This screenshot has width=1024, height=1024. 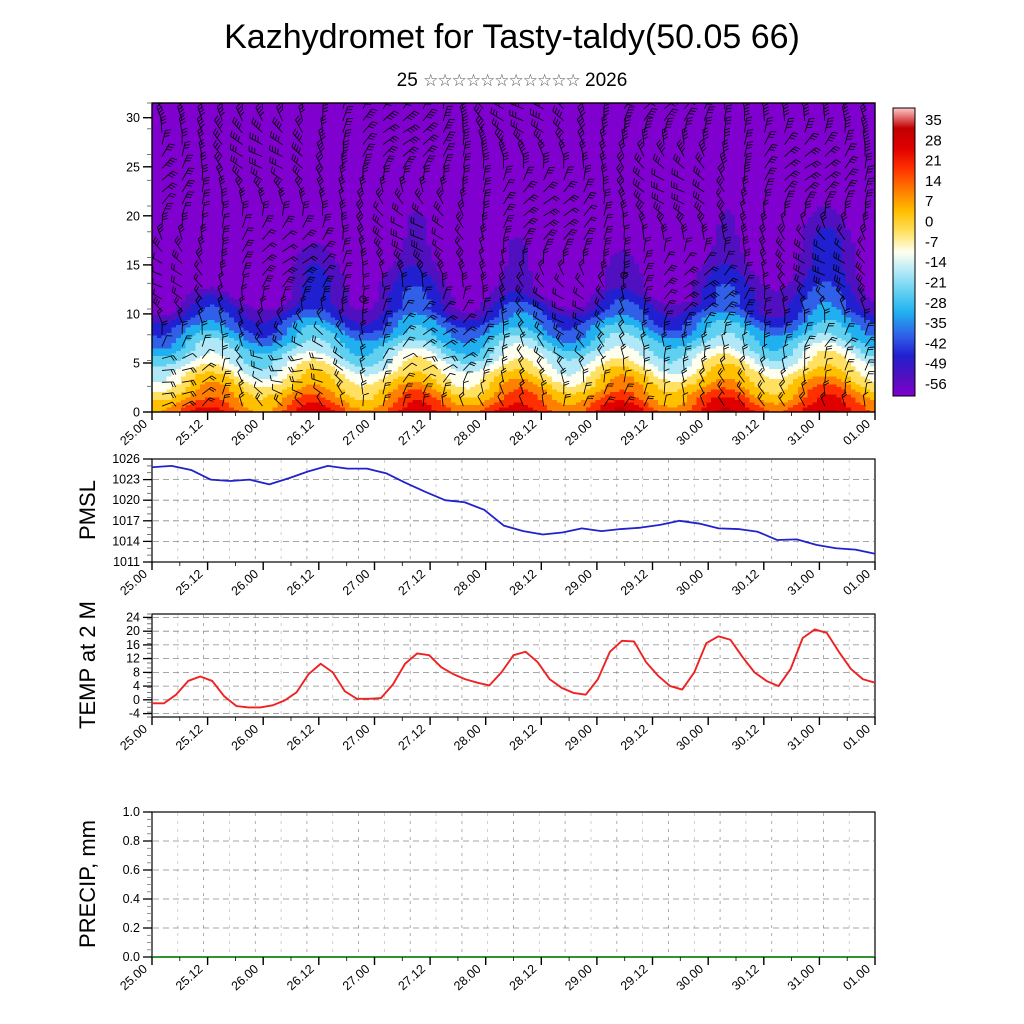 What do you see at coordinates (126, 500) in the screenshot?
I see `y-tick-label: 1020` at bounding box center [126, 500].